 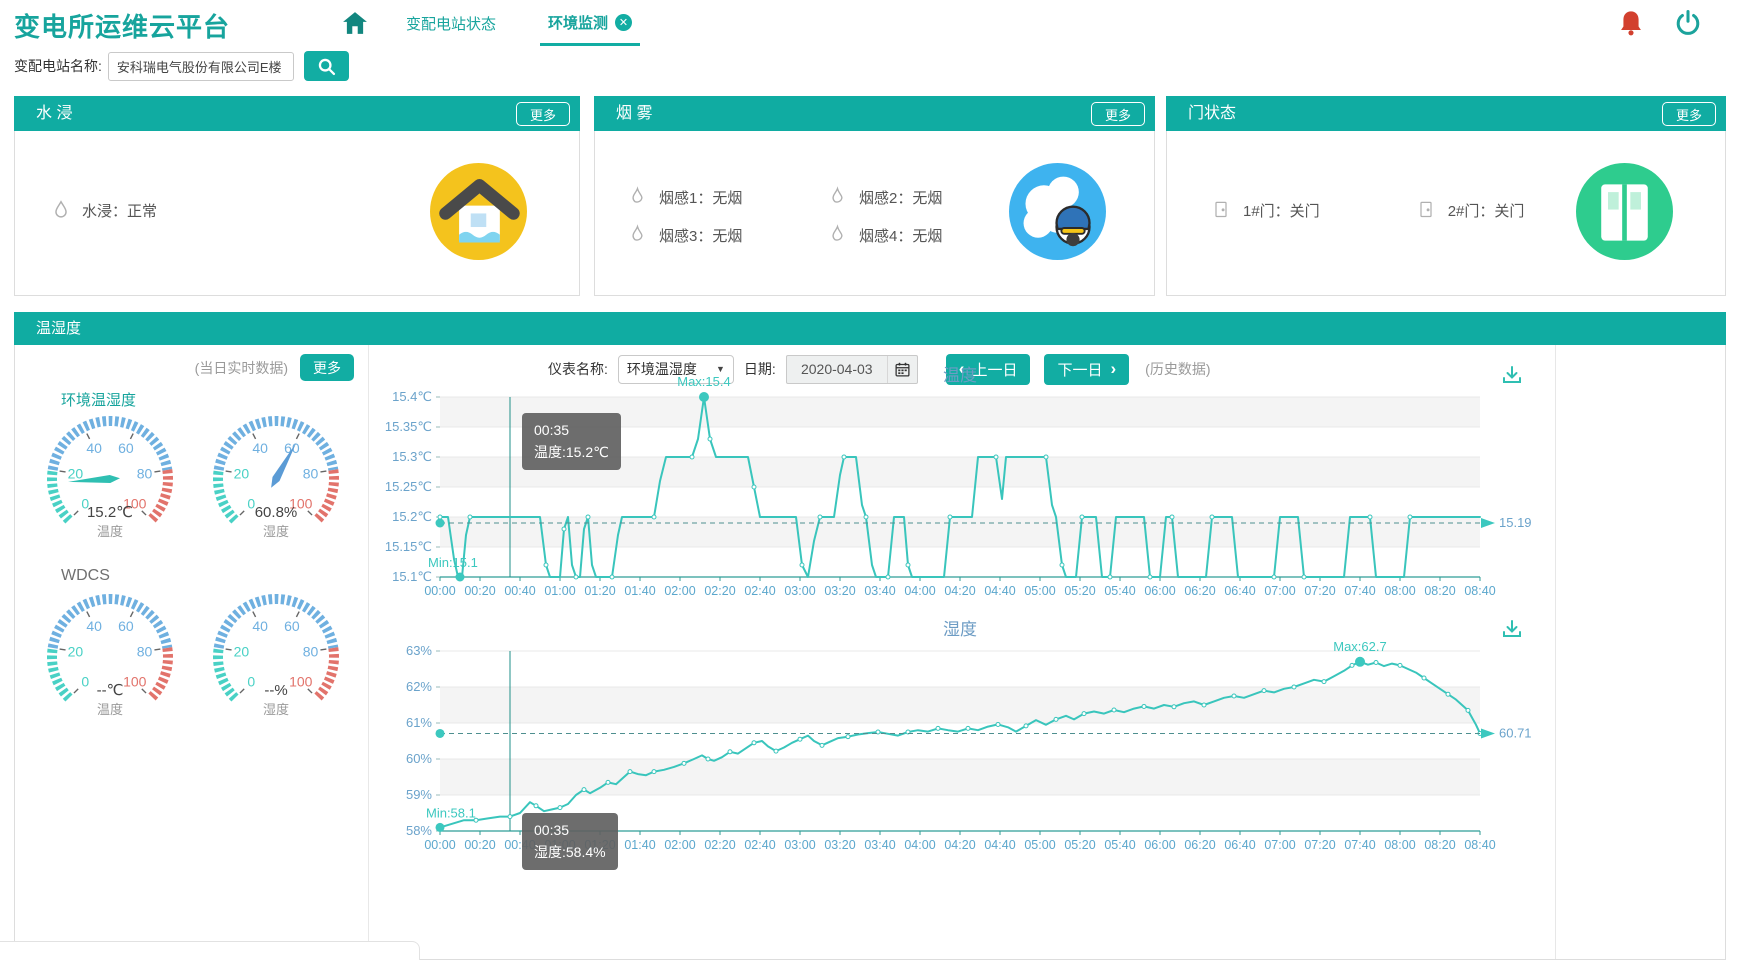 I want to click on svg-text: 00:00, so click(x=439, y=591).